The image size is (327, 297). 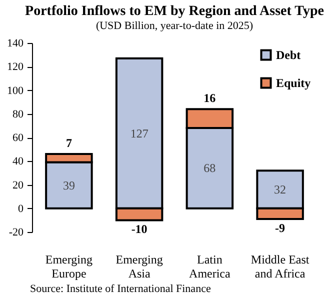 What do you see at coordinates (139, 133) in the screenshot?
I see `data-label: 127` at bounding box center [139, 133].